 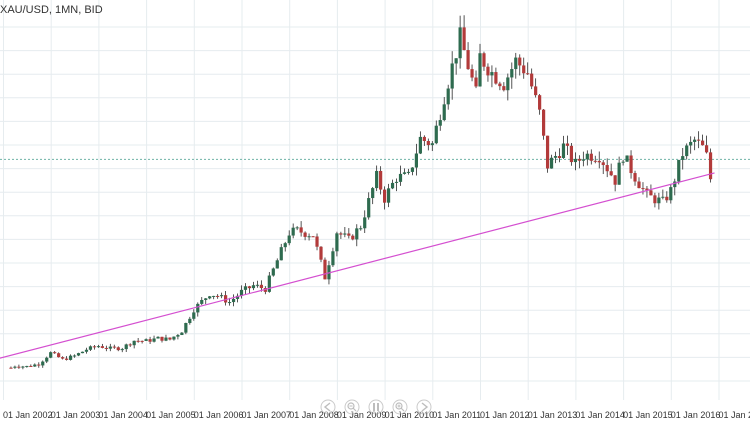 I want to click on x-tick-label: 01 Jan 2012, so click(x=505, y=415).